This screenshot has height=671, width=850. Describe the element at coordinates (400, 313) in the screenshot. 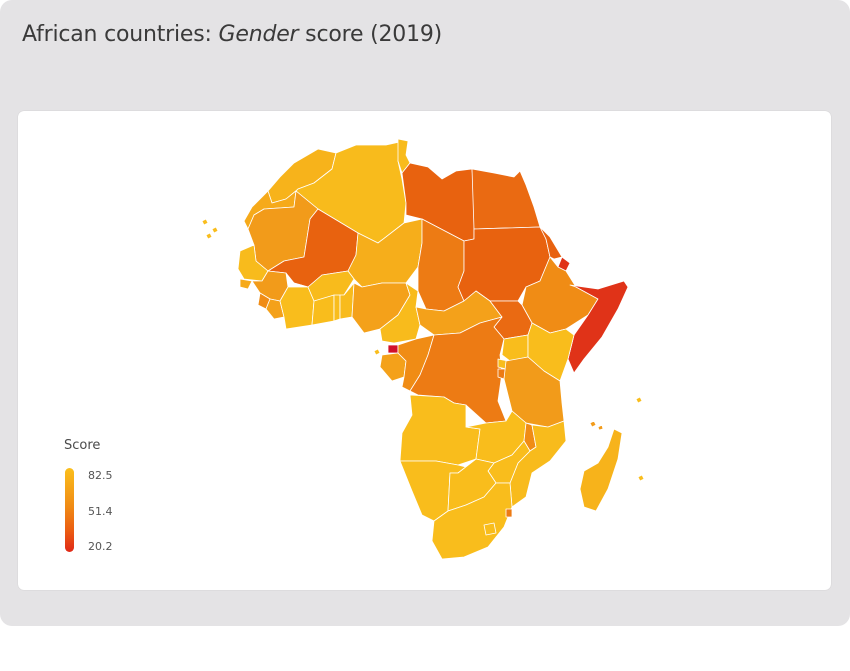

I see `country-cameroon` at that location.